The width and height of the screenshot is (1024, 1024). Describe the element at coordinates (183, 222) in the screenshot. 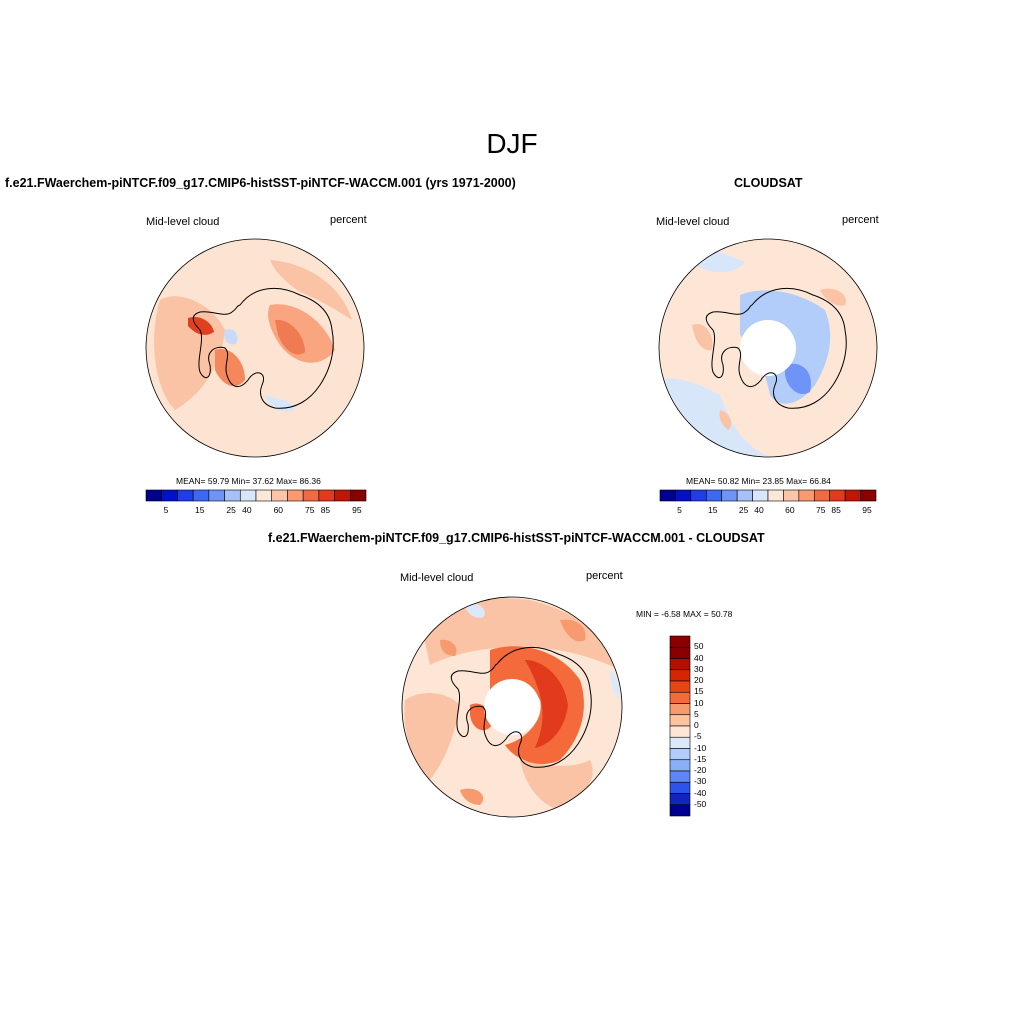

I see `panel1-variable-label: Mid-level cloud` at that location.